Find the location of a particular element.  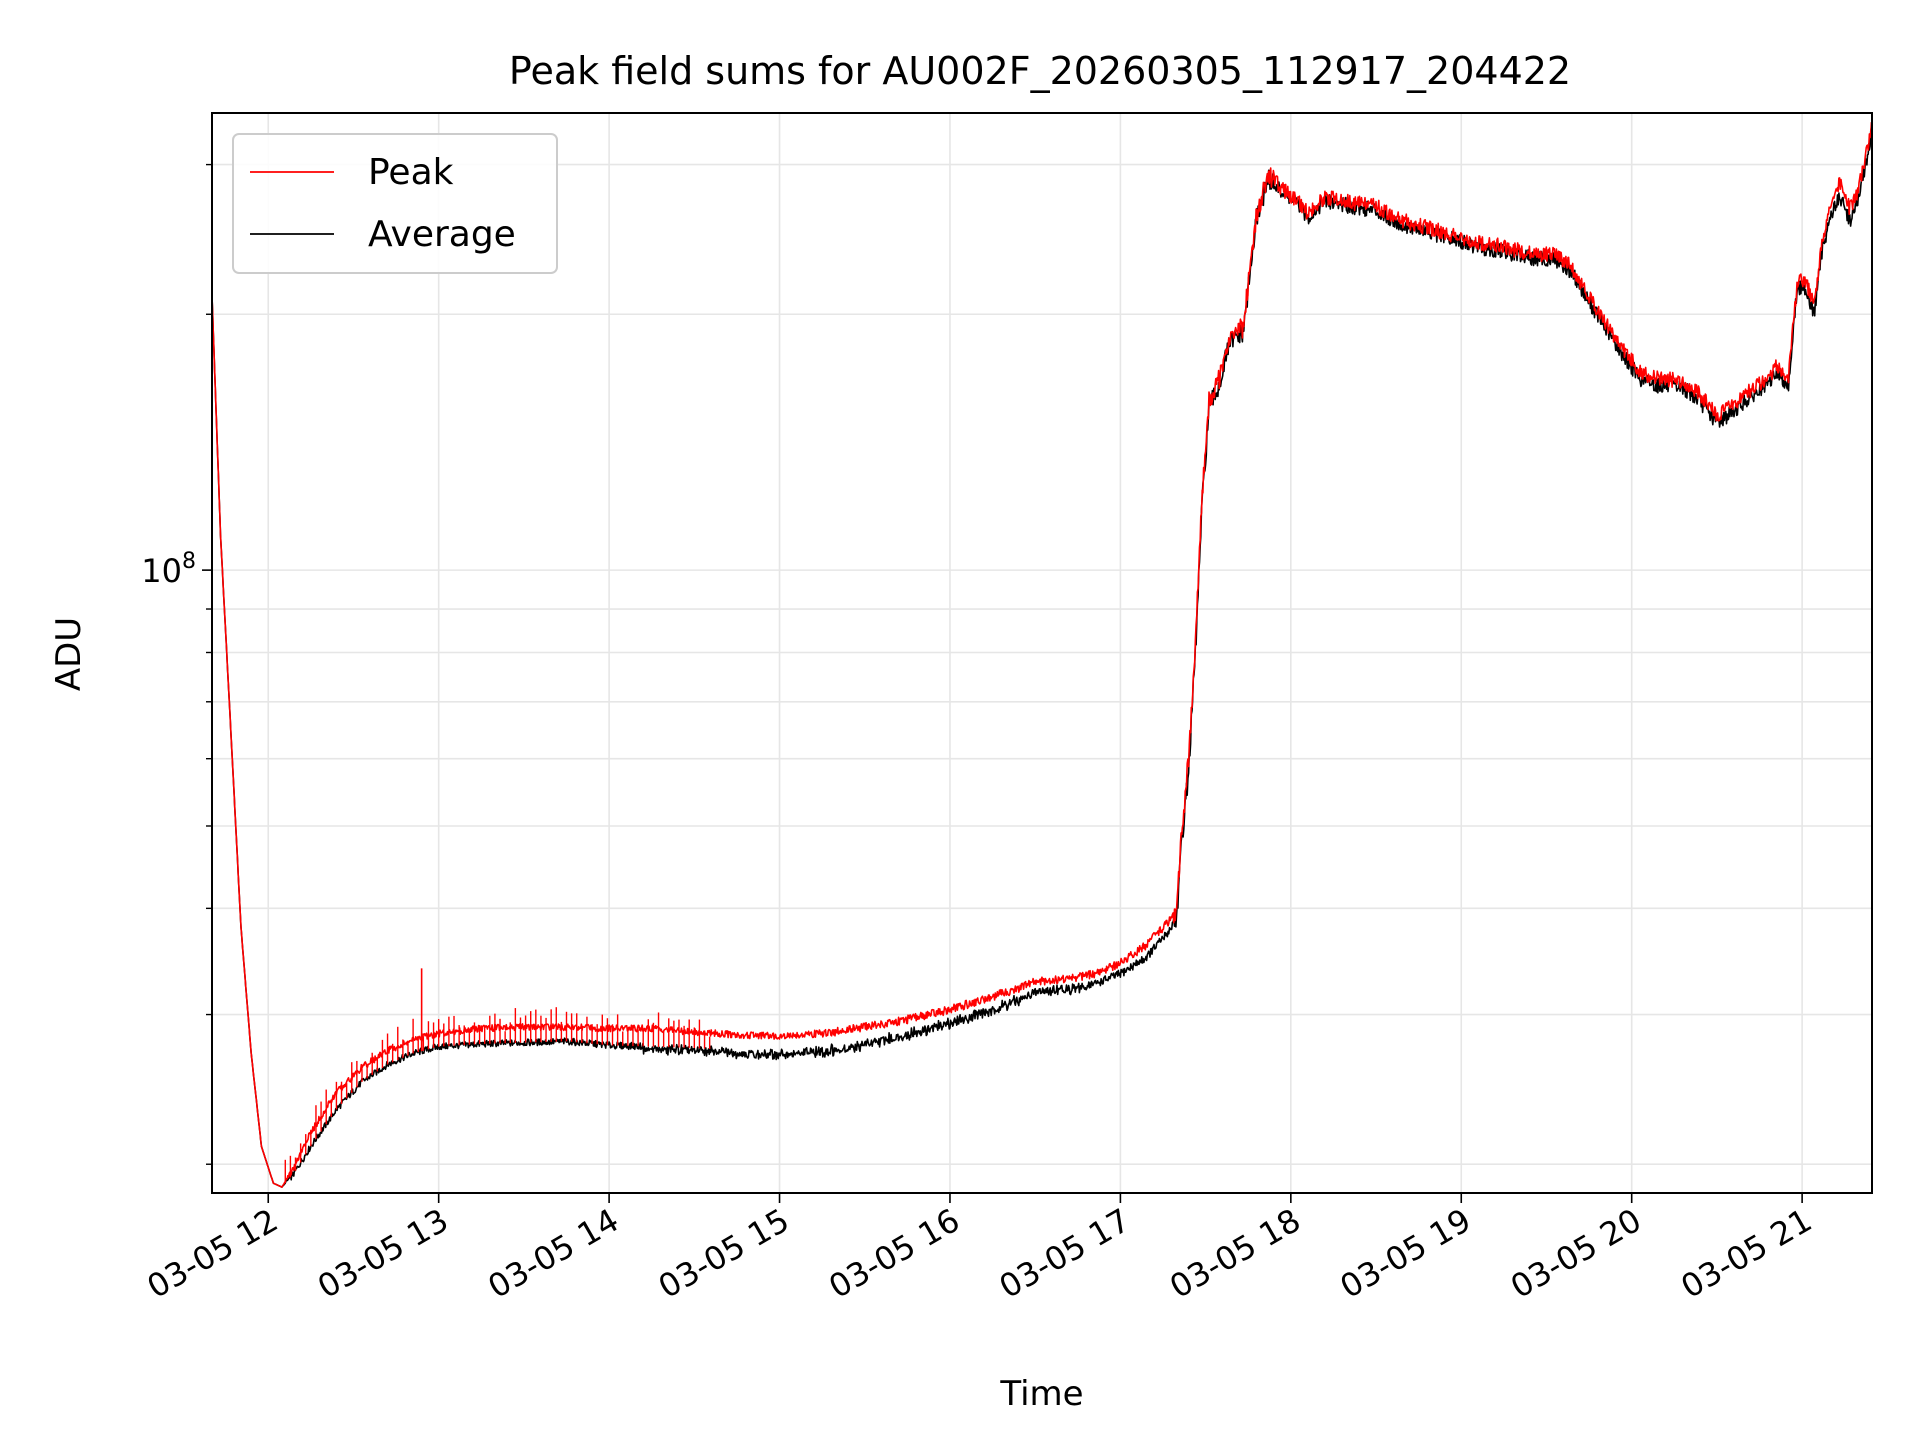

y-tick-label: 108 is located at coordinates (168, 569).